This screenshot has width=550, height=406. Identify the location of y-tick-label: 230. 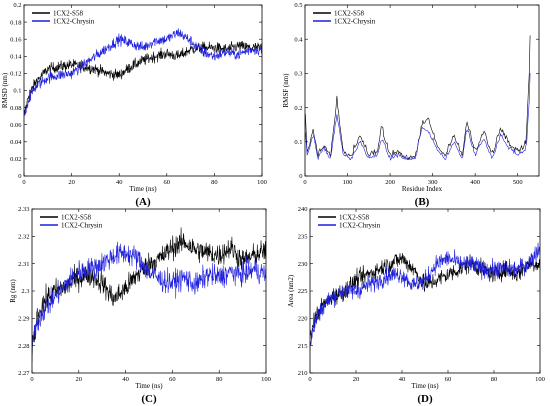
(303, 264).